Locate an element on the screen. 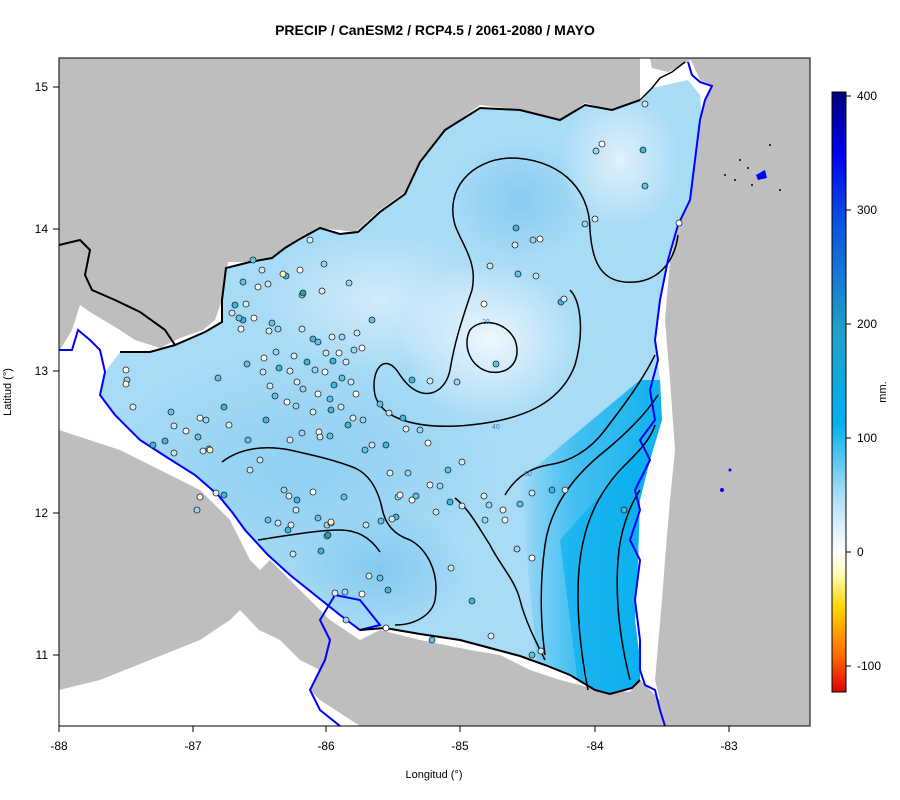  x-tick-label: -87 is located at coordinates (193, 746).